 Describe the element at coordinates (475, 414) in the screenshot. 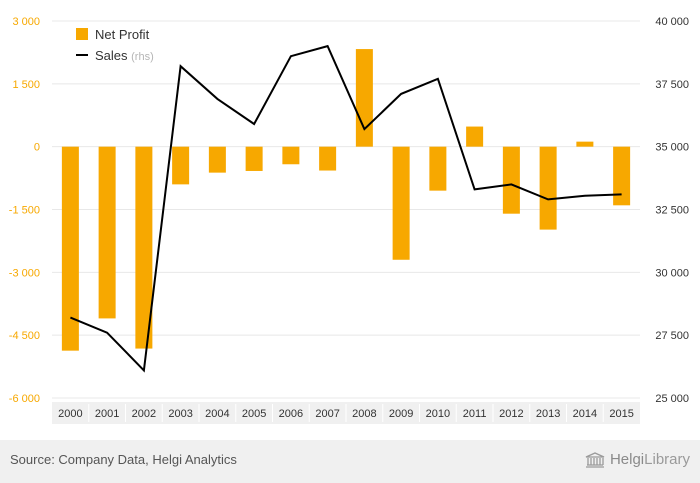

I see `x-tick-label: 2011` at that location.